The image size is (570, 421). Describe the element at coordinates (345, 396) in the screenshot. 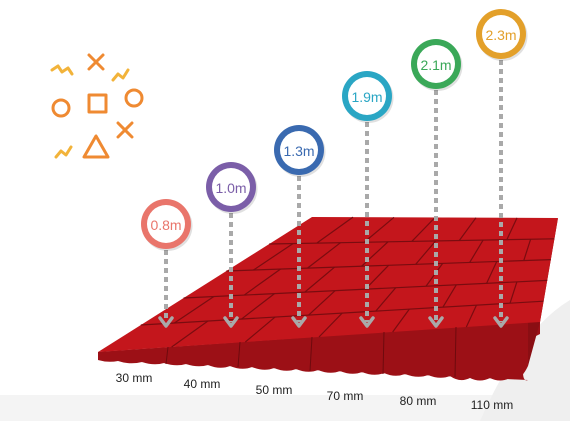

I see `thickness-label: 70 mm` at that location.